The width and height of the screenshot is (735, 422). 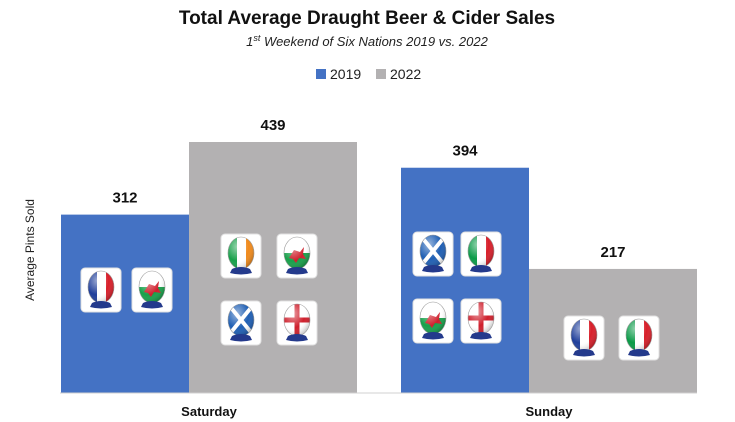 I want to click on bar-sunday-2019, so click(x=465, y=280).